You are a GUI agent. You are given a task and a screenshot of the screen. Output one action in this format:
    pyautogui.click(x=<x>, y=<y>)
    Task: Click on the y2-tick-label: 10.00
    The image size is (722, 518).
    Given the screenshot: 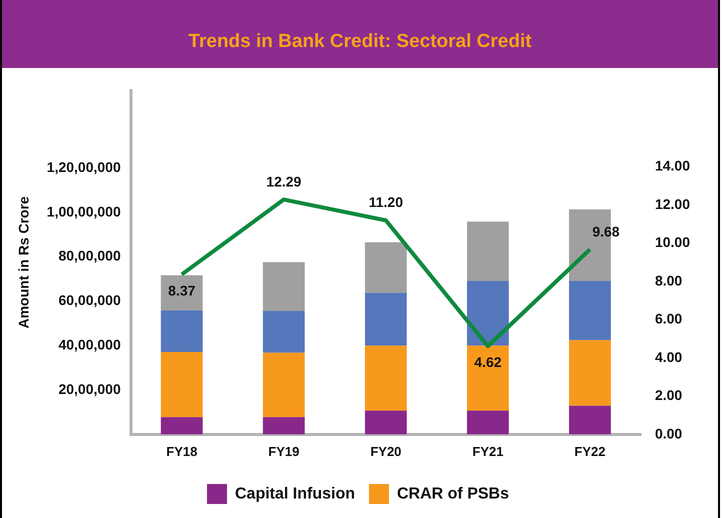 What is the action you would take?
    pyautogui.click(x=672, y=242)
    